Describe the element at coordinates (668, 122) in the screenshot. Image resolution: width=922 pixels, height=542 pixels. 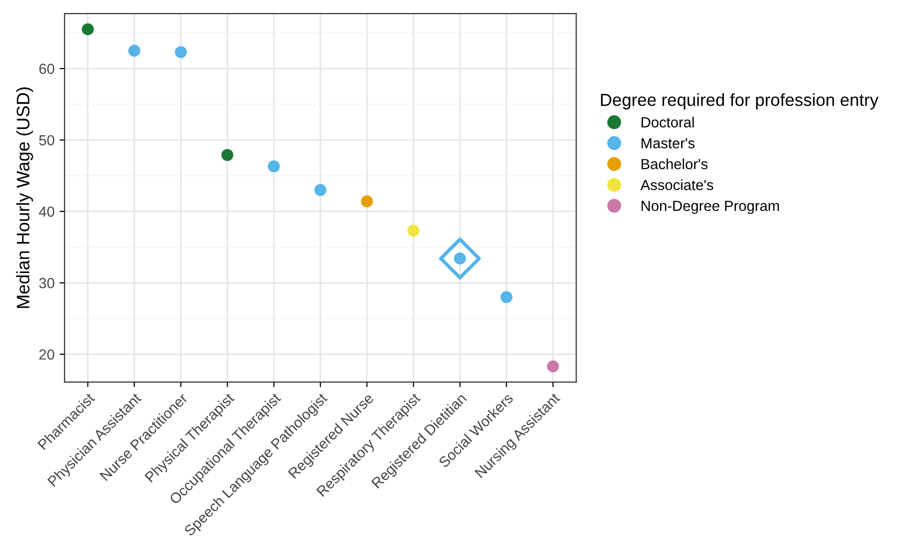
I see `legend-label: Doctoral` at that location.